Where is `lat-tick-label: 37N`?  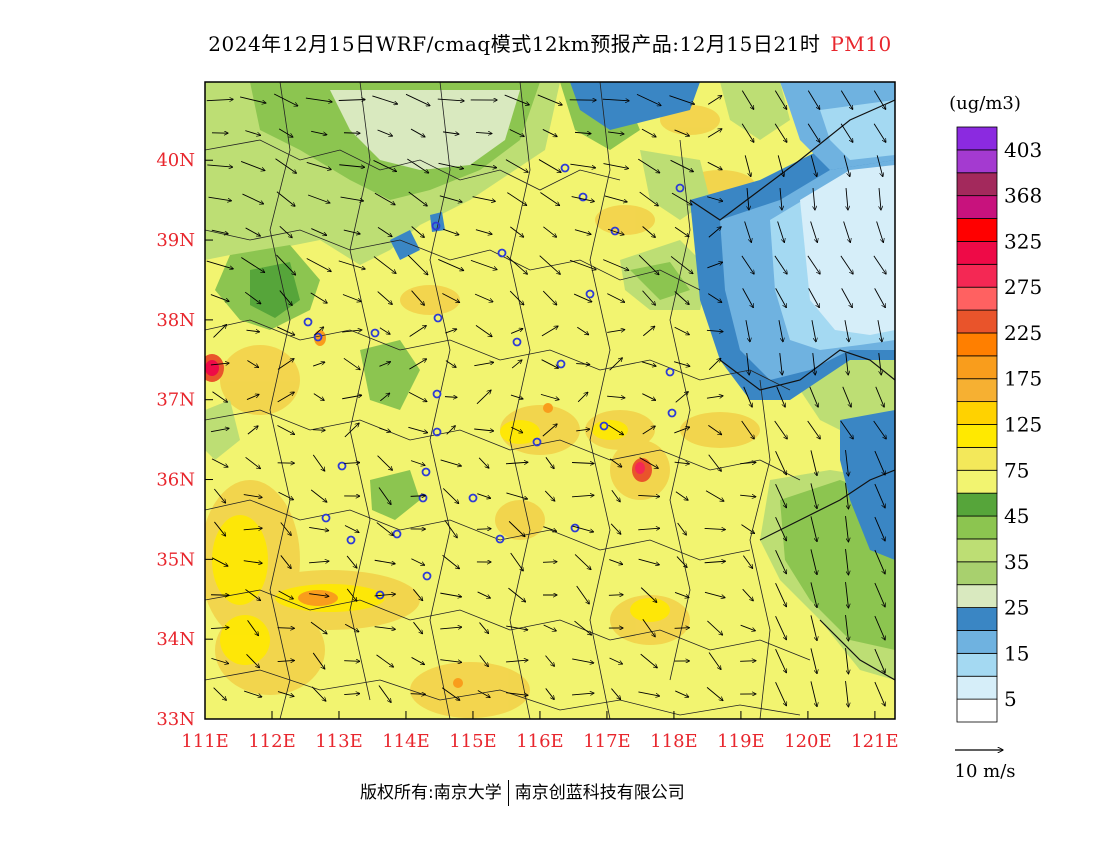 lat-tick-label: 37N is located at coordinates (175, 400).